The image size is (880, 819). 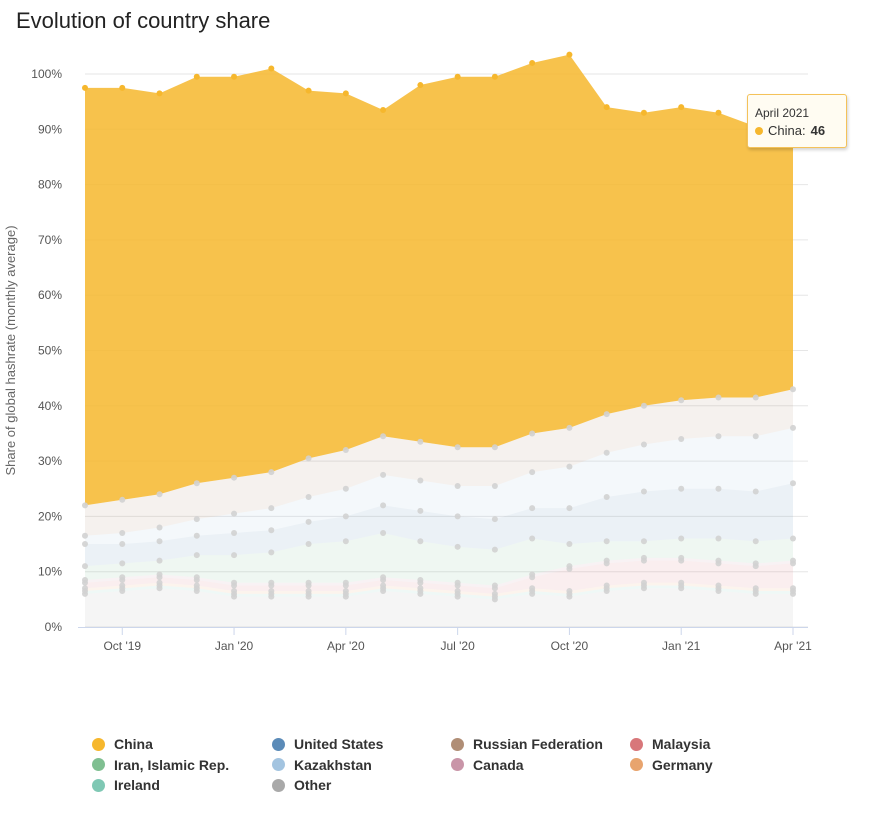 What do you see at coordinates (439, 525) in the screenshot?
I see `area-united-states` at bounding box center [439, 525].